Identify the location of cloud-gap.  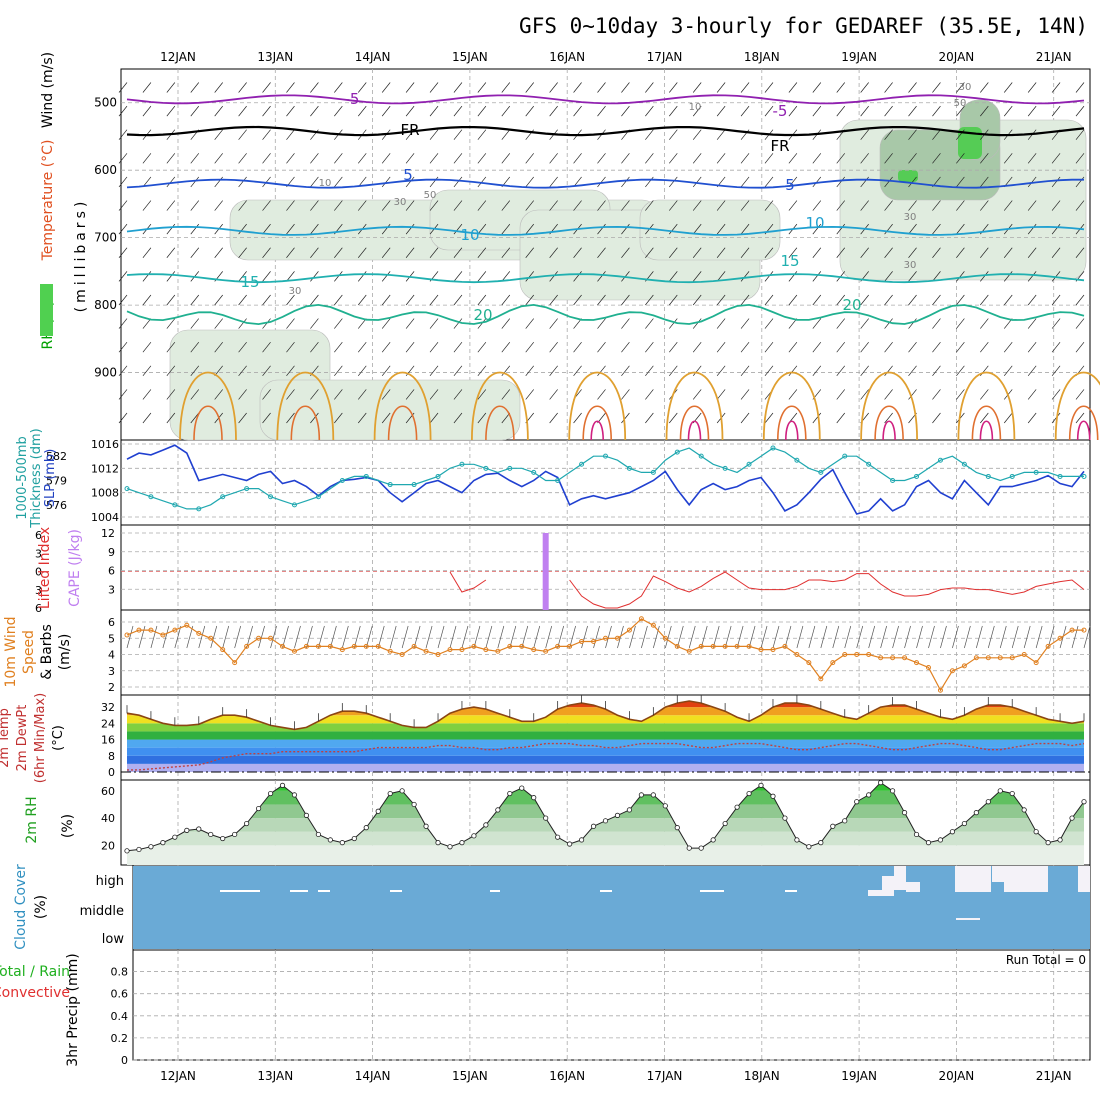
(299, 891).